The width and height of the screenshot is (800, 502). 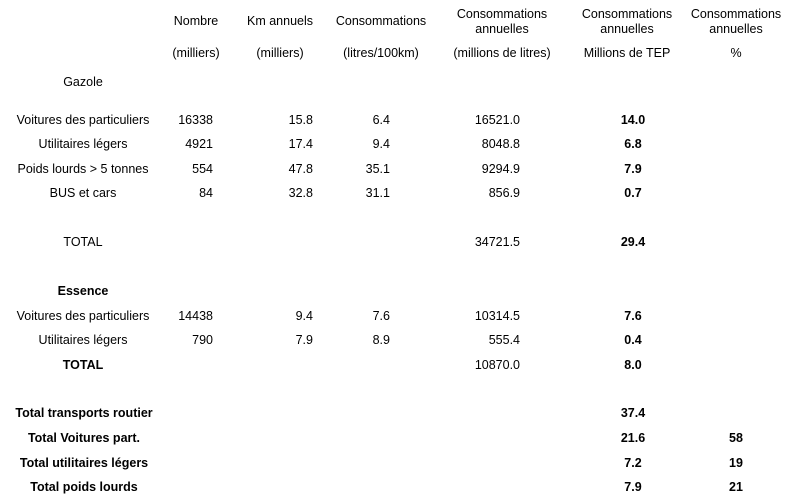 What do you see at coordinates (736, 14) in the screenshot?
I see `header-pct: Consommations` at bounding box center [736, 14].